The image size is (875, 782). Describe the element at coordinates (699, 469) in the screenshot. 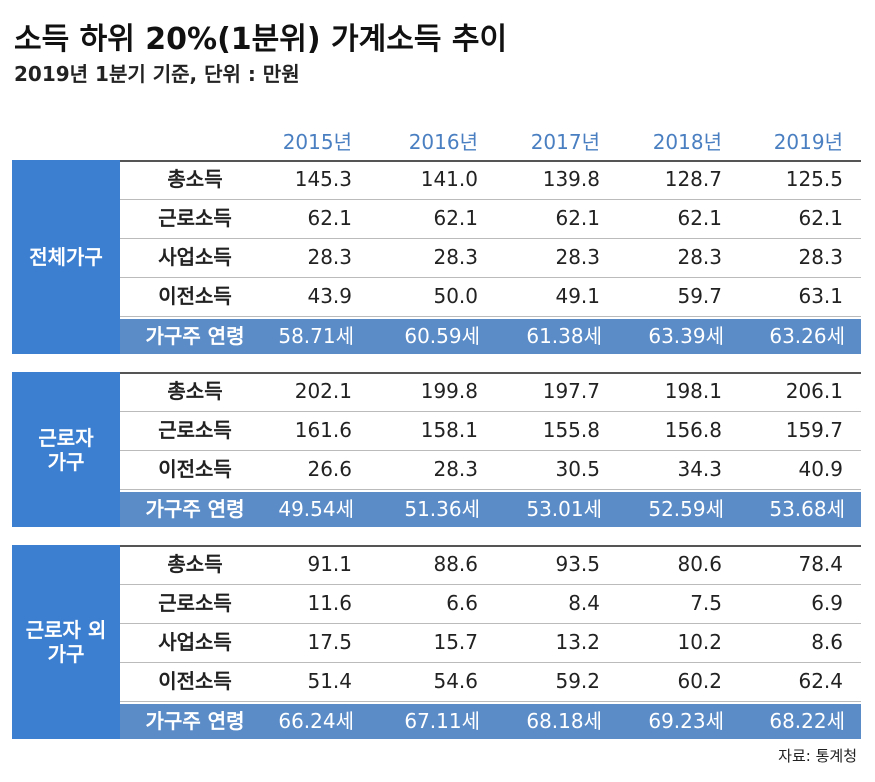

I see `value-cell: 34.3` at that location.